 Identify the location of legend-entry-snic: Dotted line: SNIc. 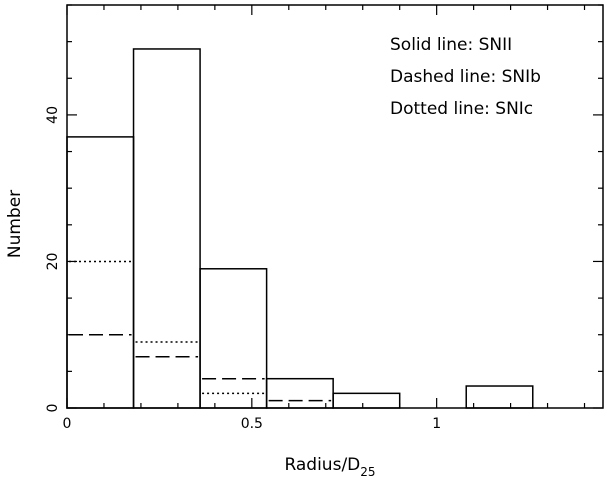
(461, 109).